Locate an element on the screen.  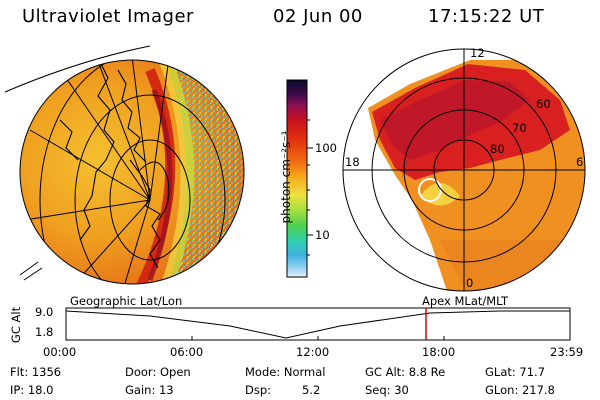
mlt-label-12: 12 is located at coordinates (477, 53).